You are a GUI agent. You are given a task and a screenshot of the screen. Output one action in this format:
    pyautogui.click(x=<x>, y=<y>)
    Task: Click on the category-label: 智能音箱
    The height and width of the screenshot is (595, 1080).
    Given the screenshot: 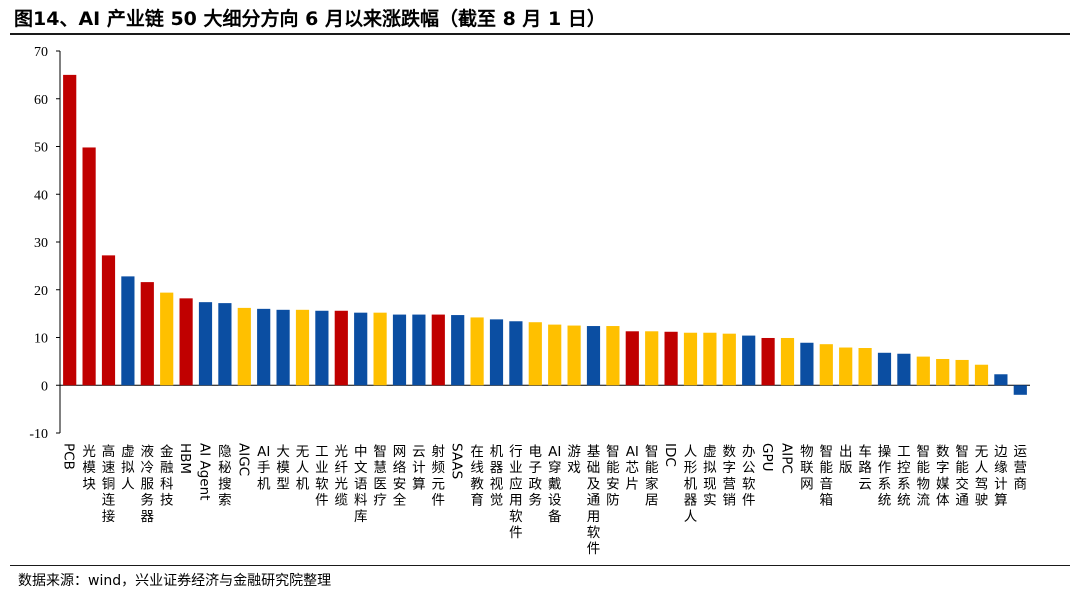 What is the action you would take?
    pyautogui.click(x=827, y=476)
    